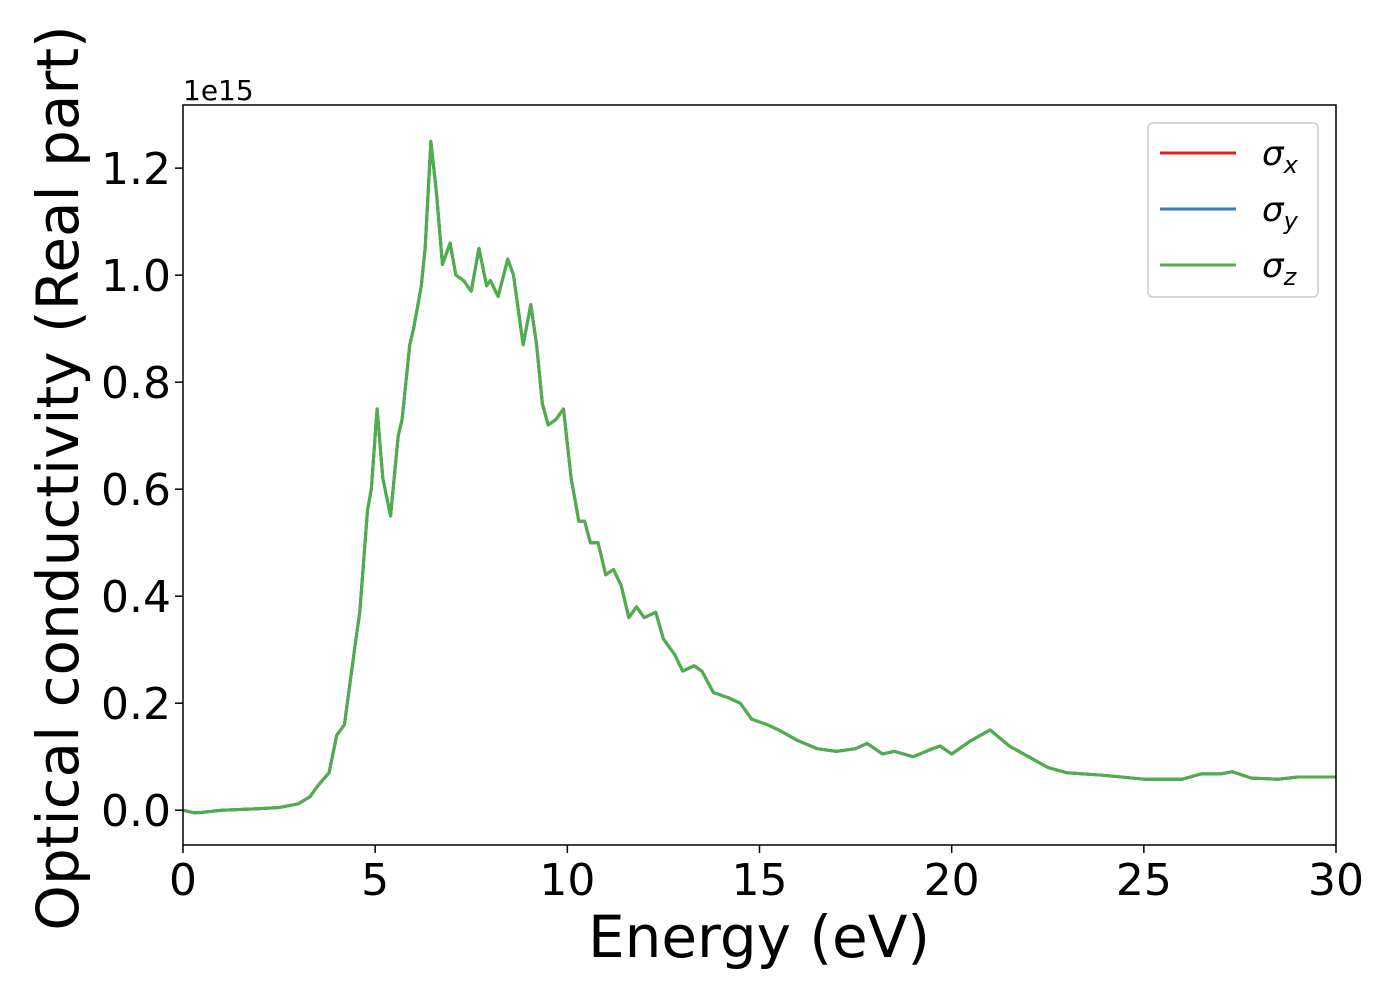 The image size is (1400, 1000). Describe the element at coordinates (1280, 268) in the screenshot. I see `legend-label: σz` at that location.